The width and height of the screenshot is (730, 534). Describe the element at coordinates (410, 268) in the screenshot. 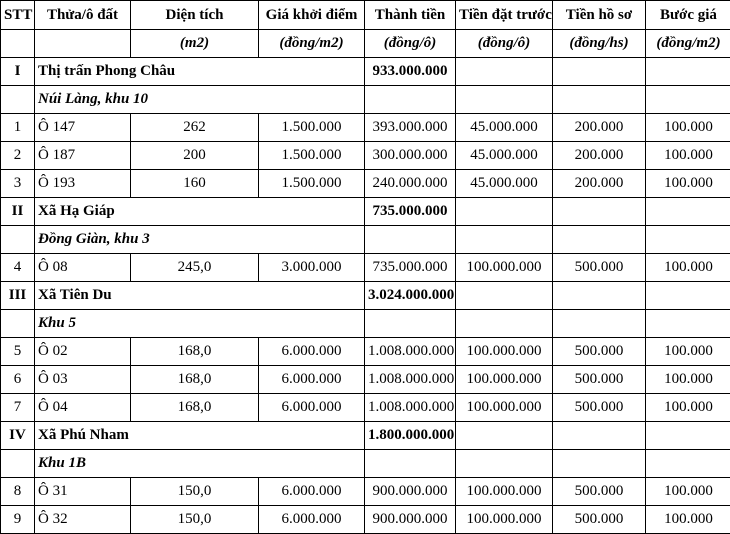

I see `amount-cell: 735.000.000` at that location.